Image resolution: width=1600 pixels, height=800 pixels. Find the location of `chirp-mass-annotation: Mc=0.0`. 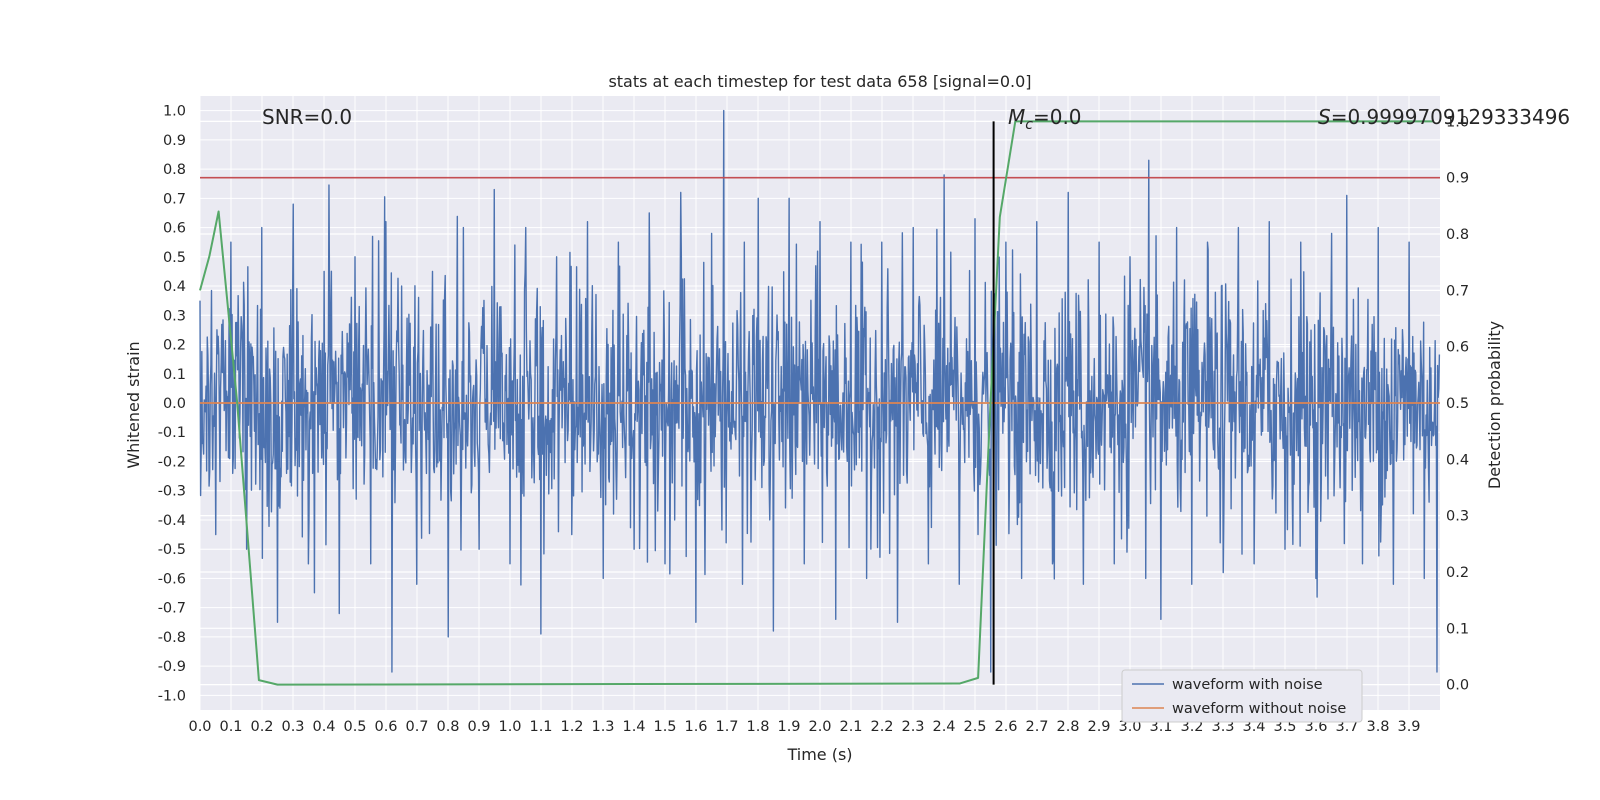

chirp-mass-annotation: Mc=0.0 is located at coordinates (1045, 119).